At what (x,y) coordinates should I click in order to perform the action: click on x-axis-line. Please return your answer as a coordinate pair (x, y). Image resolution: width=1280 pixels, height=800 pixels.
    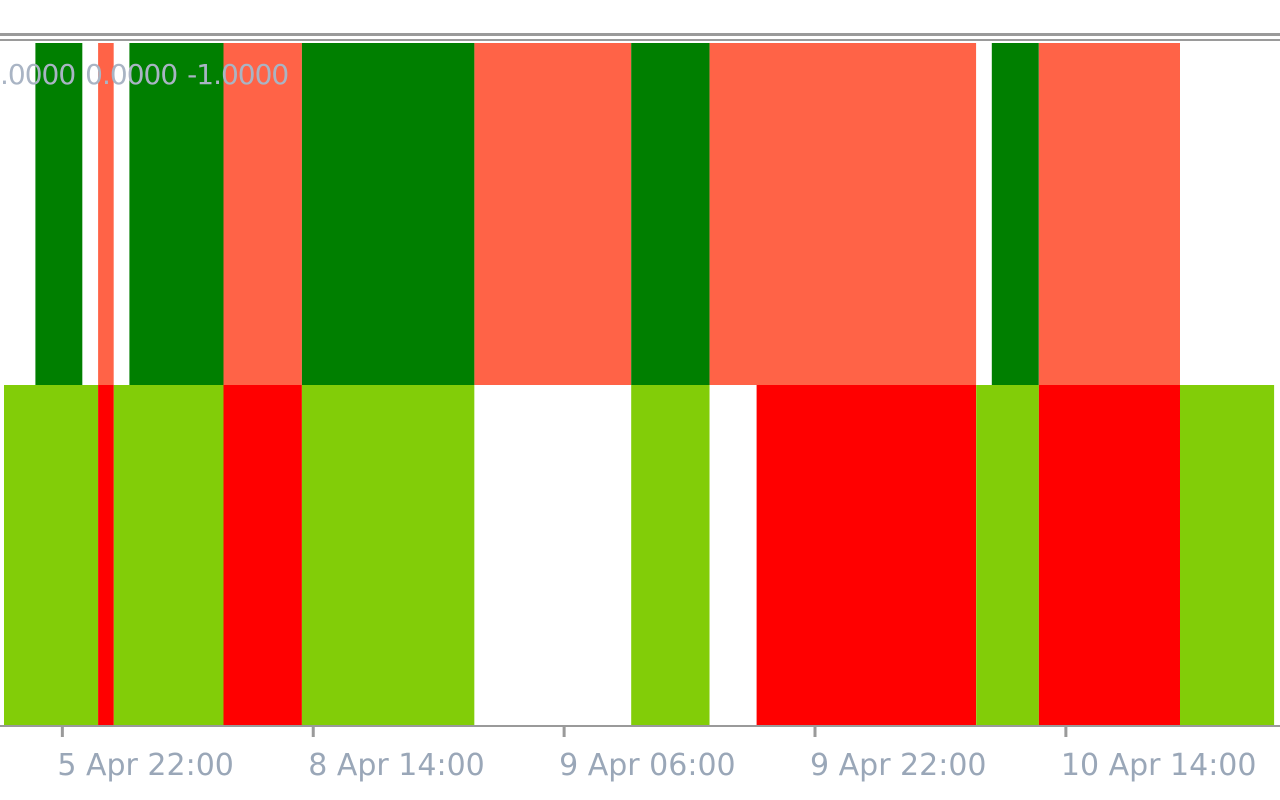
    Looking at the image, I should click on (640, 726).